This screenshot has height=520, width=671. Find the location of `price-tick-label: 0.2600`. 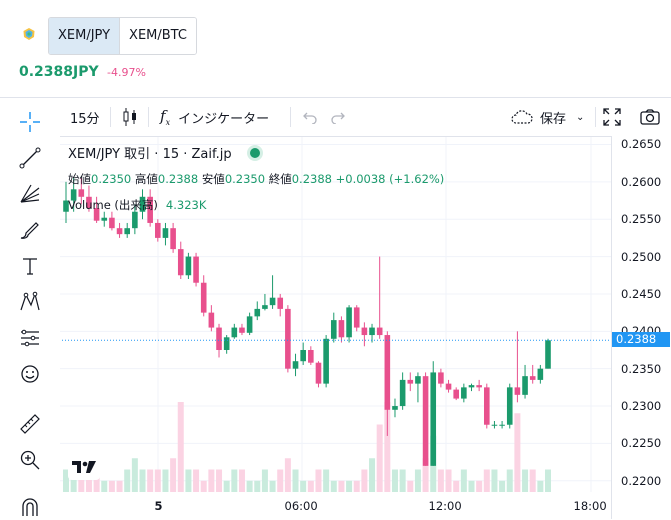

price-tick-label: 0.2600 is located at coordinates (641, 181).